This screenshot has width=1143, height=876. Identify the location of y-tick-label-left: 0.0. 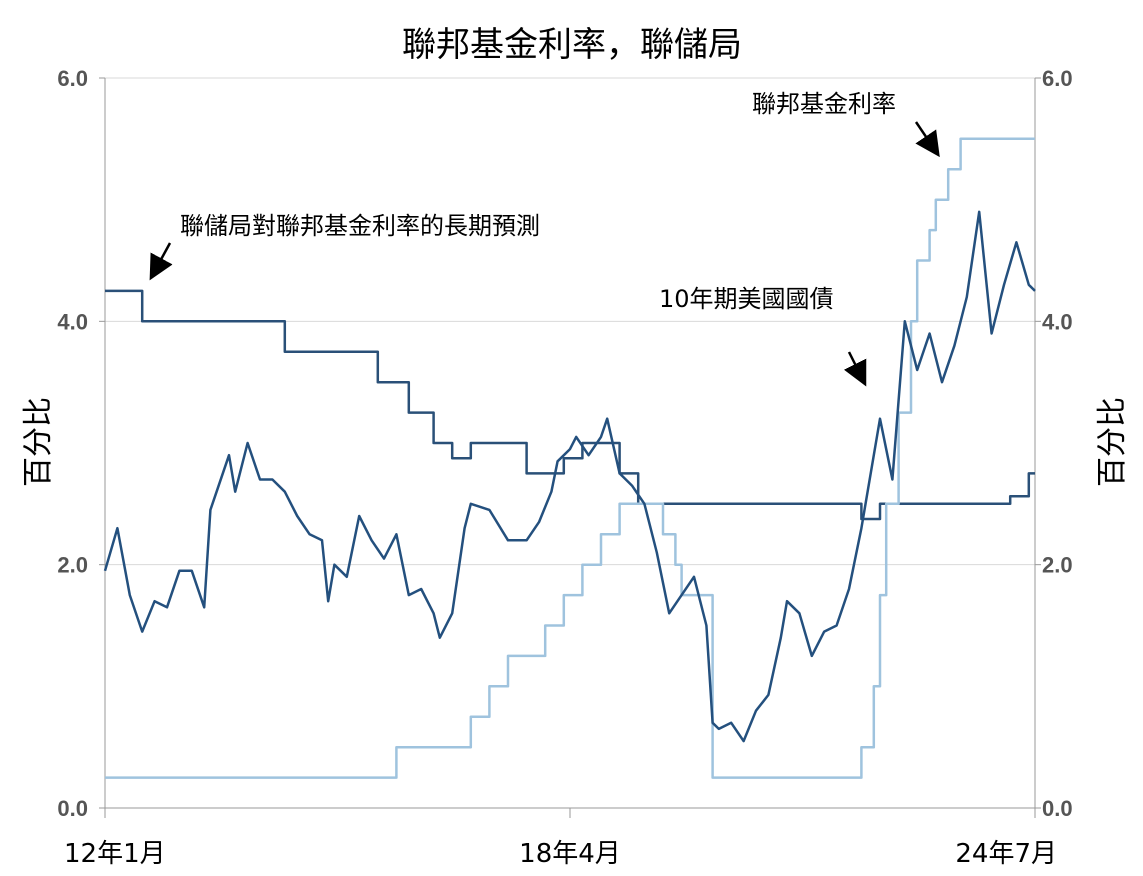
(72, 808).